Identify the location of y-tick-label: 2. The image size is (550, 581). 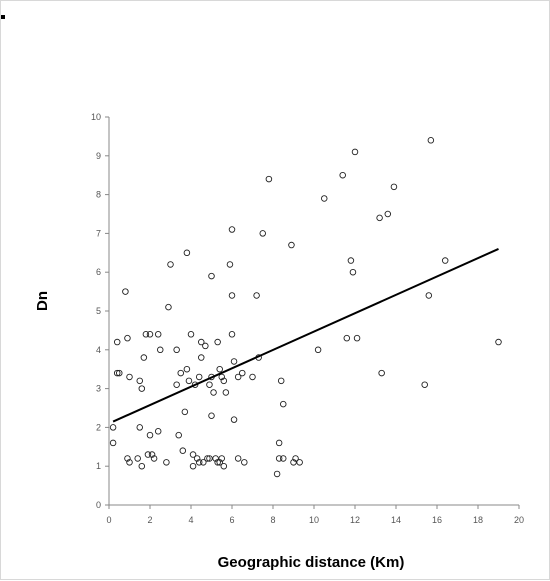
(98, 427).